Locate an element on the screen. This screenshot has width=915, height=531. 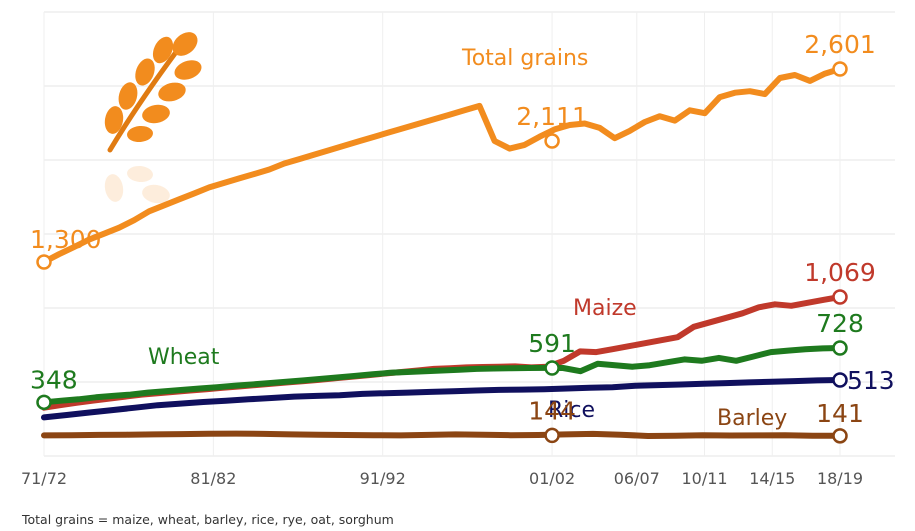
data-label: 1,300 is located at coordinates (66, 239).